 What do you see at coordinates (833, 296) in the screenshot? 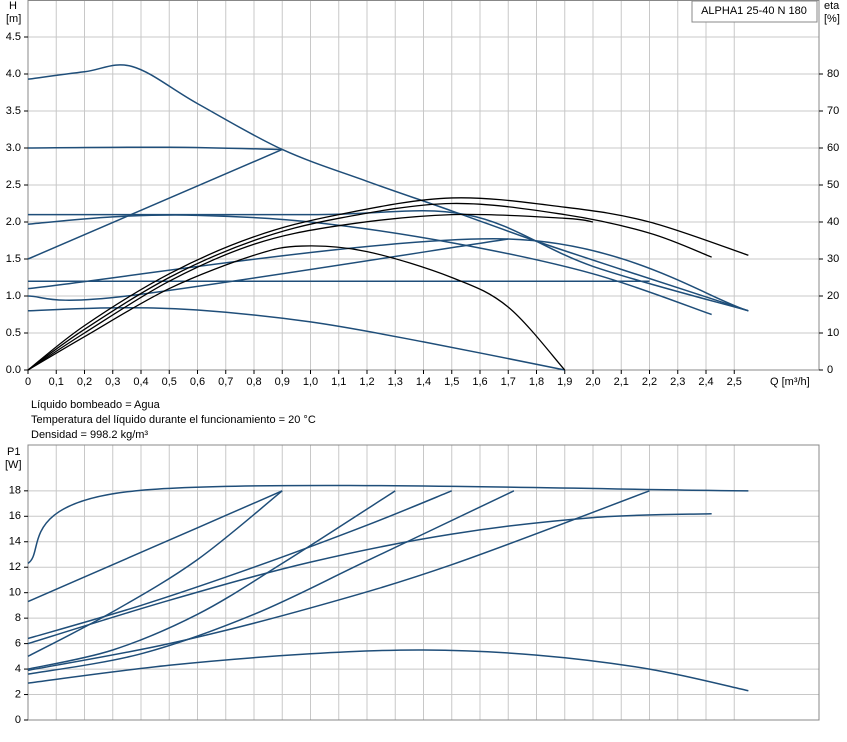
I see `y2-tick-label: 20` at bounding box center [833, 296].